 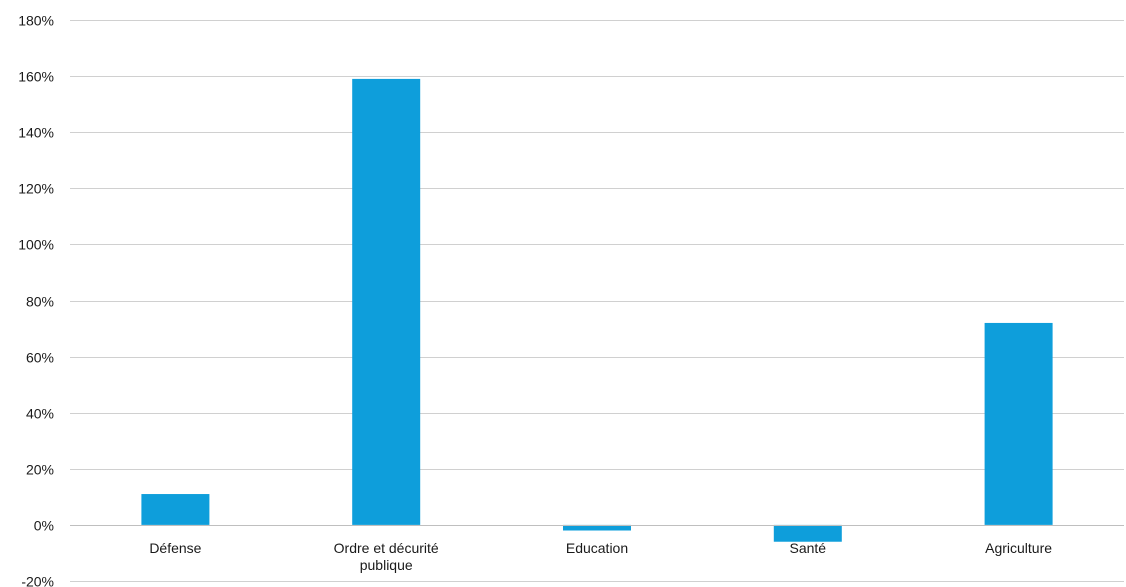 What do you see at coordinates (36, 21) in the screenshot?
I see `y-tick-label: 180%` at bounding box center [36, 21].